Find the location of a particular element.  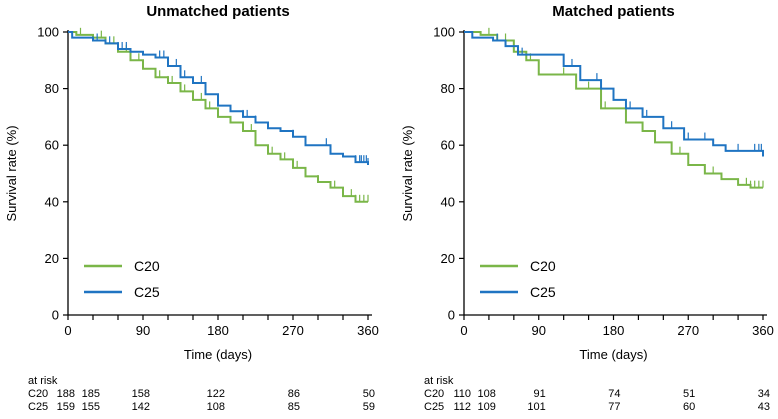

at-risk-value: 142 is located at coordinates (141, 407).